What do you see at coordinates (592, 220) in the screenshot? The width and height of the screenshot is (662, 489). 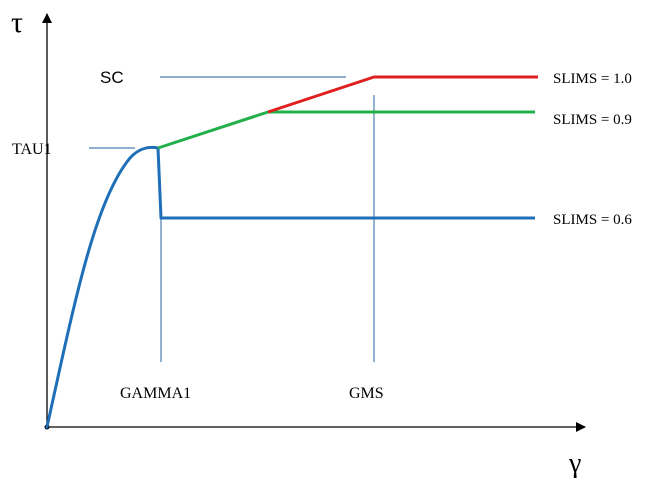 I see `slims-0-6-label: SLIMS = 0.6` at bounding box center [592, 220].